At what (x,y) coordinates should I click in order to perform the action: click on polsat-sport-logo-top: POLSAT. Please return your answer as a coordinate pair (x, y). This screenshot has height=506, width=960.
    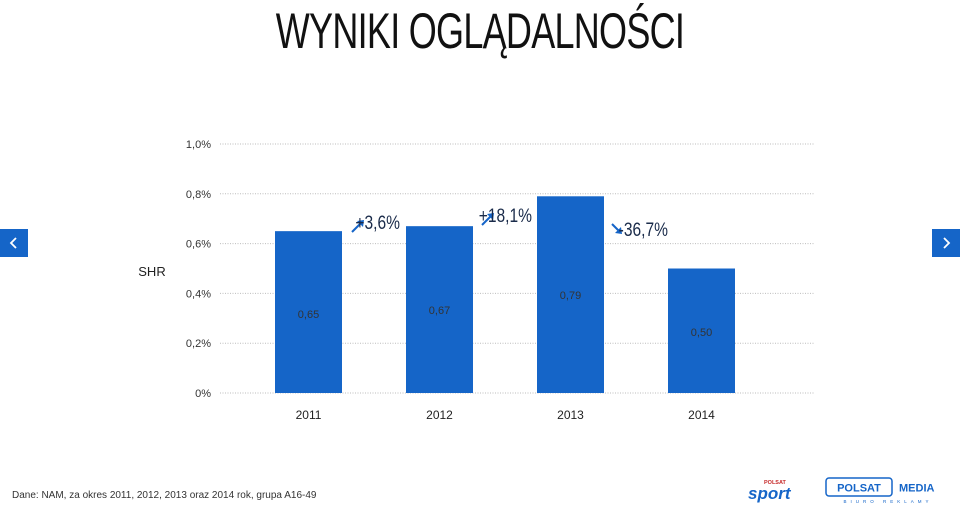
    Looking at the image, I should click on (775, 483).